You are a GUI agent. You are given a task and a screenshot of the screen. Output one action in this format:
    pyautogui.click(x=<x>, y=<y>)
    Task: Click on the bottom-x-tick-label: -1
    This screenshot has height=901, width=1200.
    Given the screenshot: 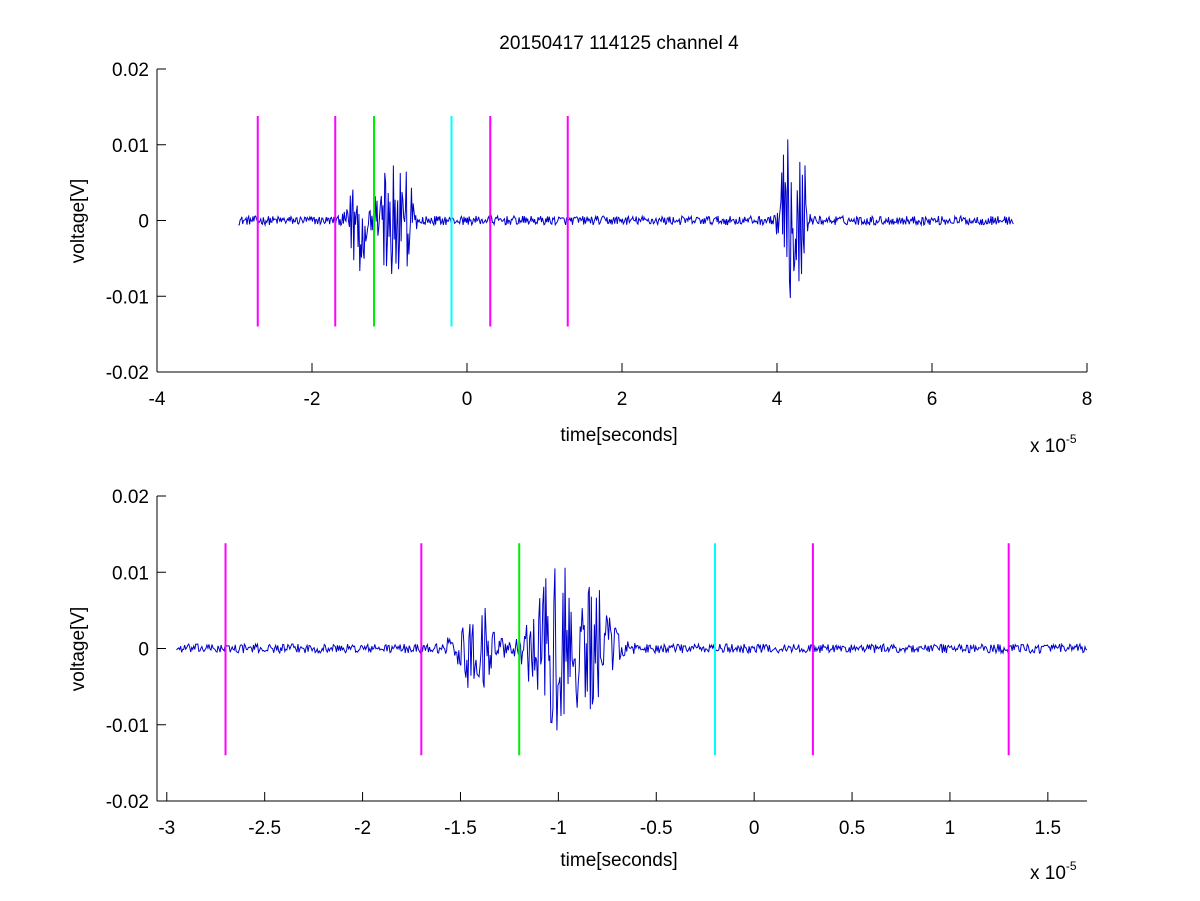 What is the action you would take?
    pyautogui.click(x=558, y=828)
    